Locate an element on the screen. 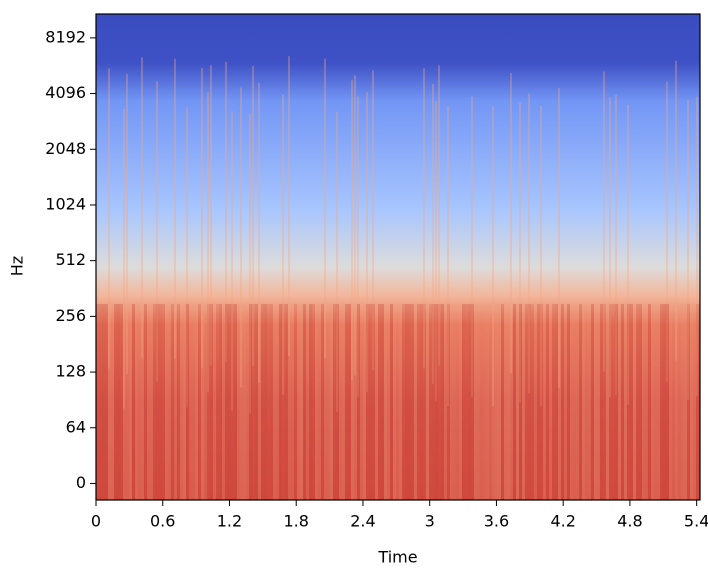 Image resolution: width=708 pixels, height=569 pixels. x-tick-label: 4.8 is located at coordinates (629, 521).